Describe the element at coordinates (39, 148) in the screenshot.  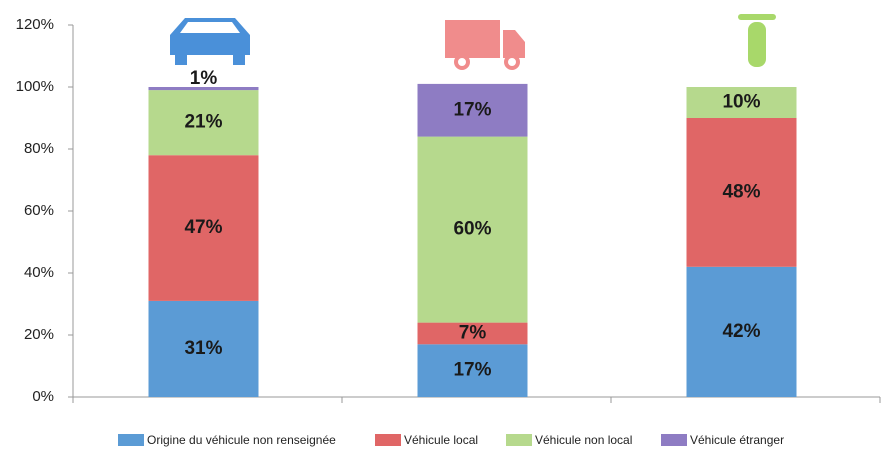
I see `y-tick-label: 80%` at that location.